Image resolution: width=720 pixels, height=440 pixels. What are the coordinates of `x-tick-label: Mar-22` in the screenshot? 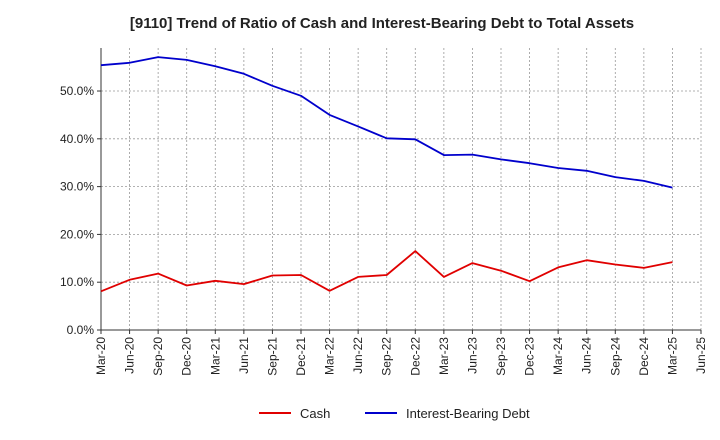 It's located at (330, 356).